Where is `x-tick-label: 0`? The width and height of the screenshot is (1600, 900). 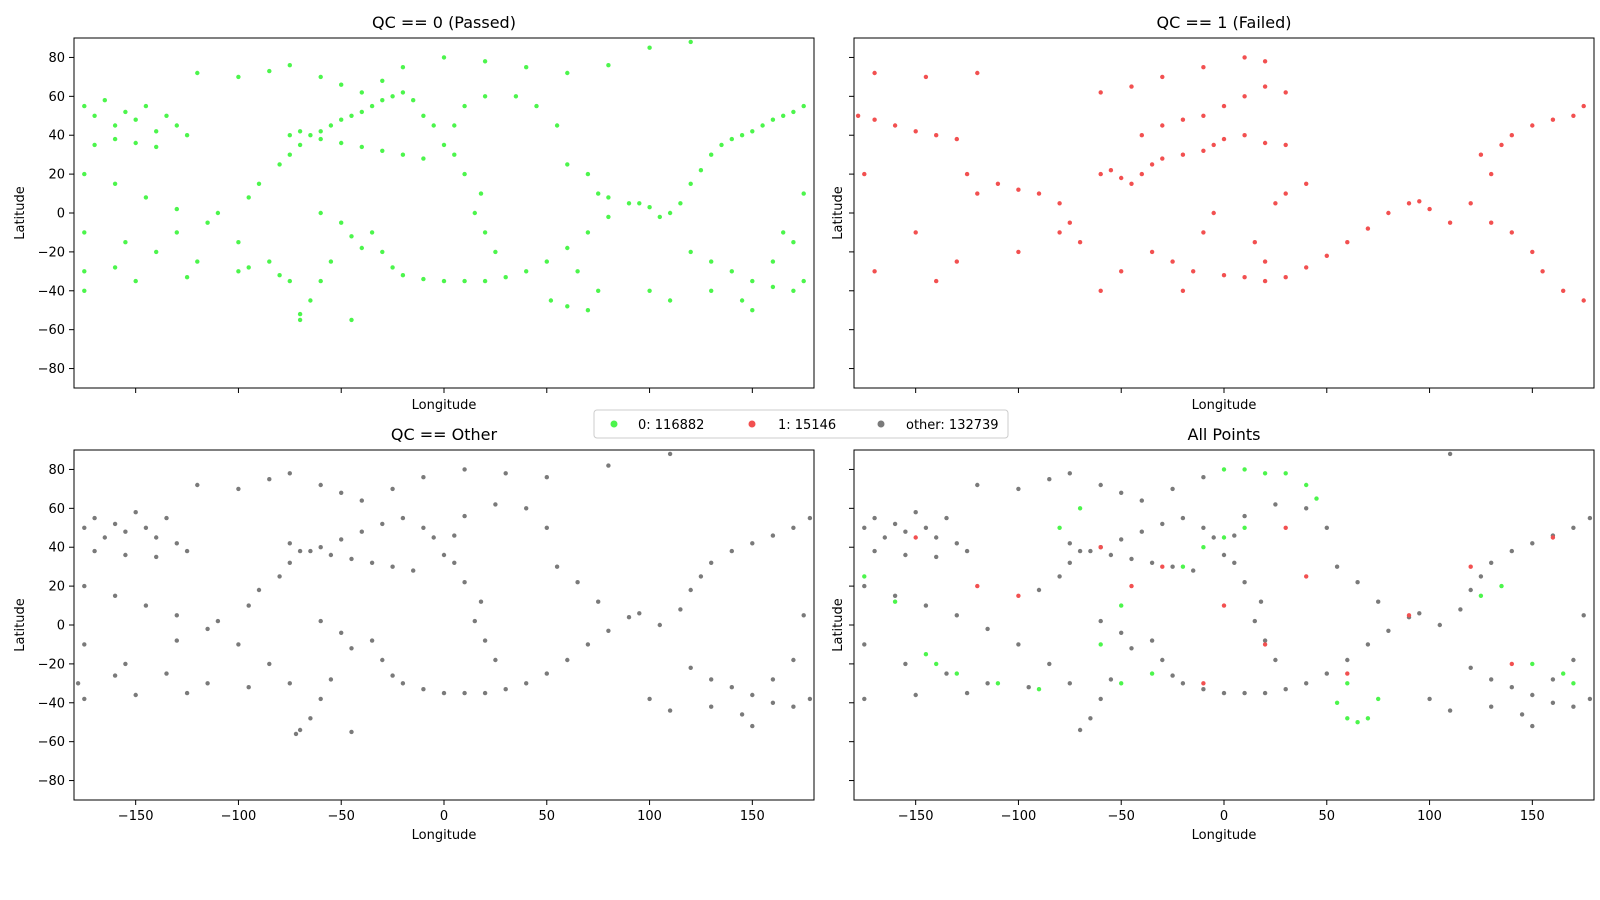 x-tick-label: 0 is located at coordinates (1224, 816).